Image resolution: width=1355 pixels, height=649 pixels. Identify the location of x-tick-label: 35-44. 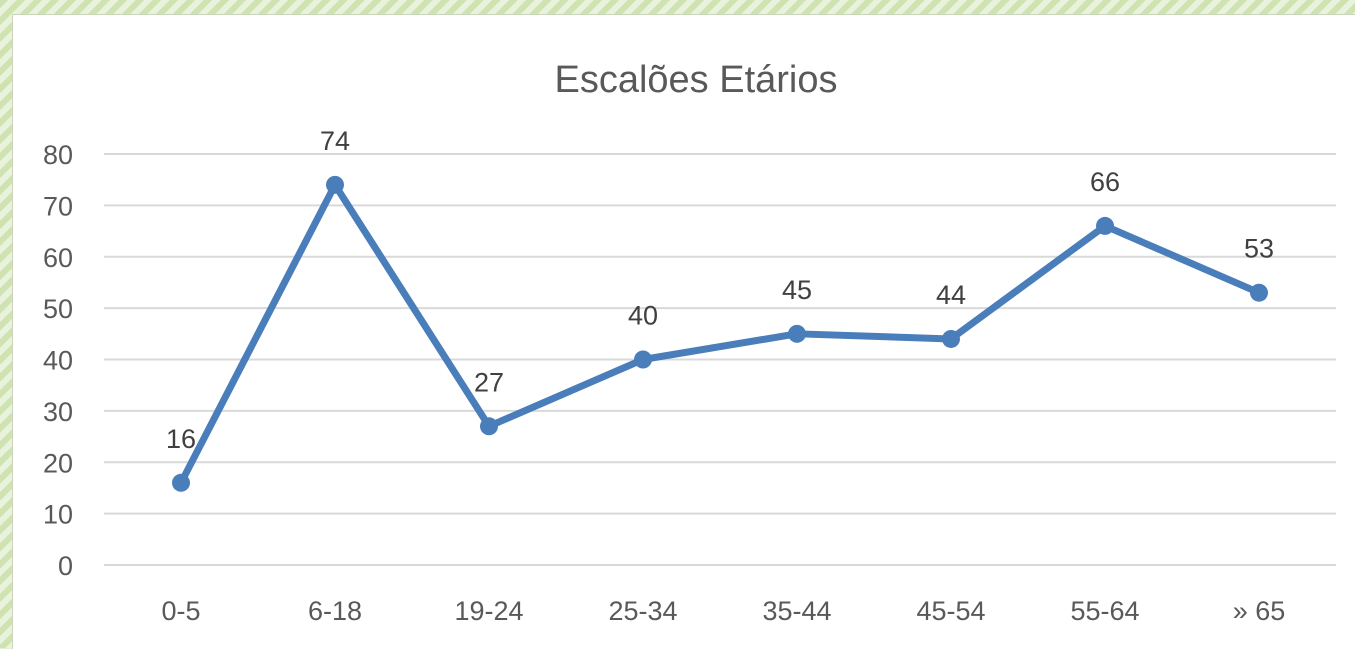
(796, 611).